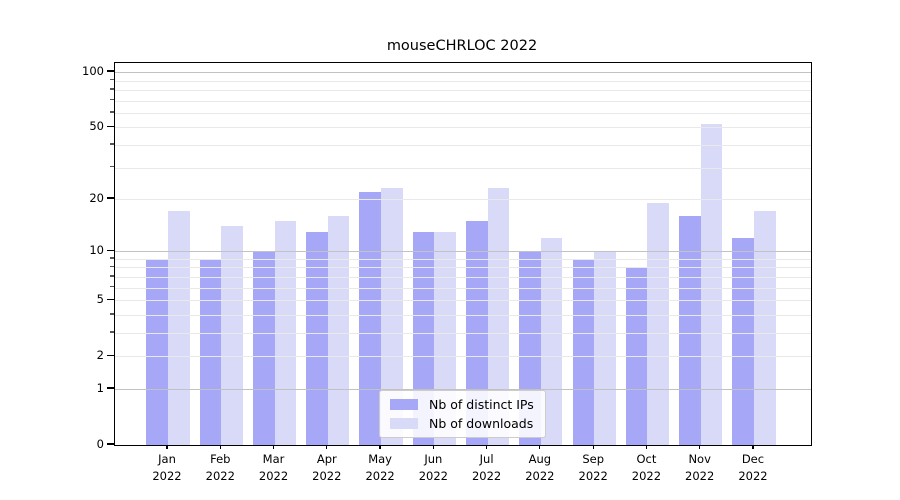  What do you see at coordinates (487, 447) in the screenshot?
I see `x-tick-jul` at bounding box center [487, 447].